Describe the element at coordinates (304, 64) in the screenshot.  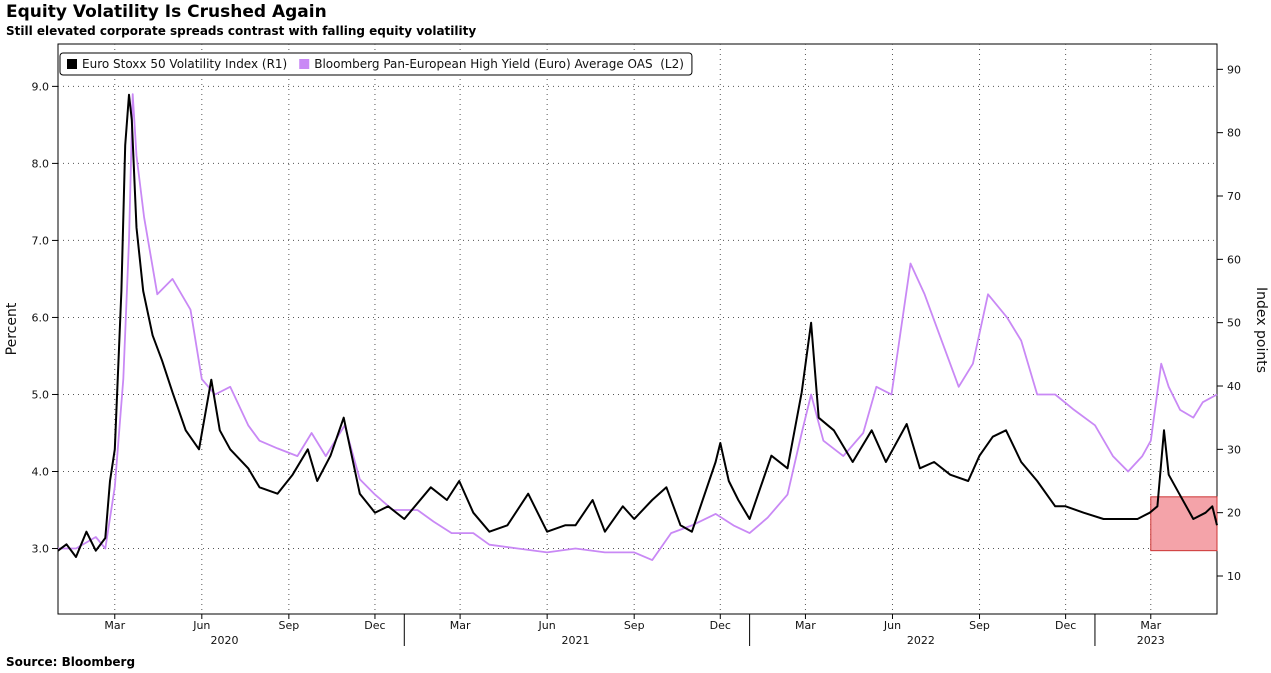
I see `legend-swatch-high-yield-oas` at that location.